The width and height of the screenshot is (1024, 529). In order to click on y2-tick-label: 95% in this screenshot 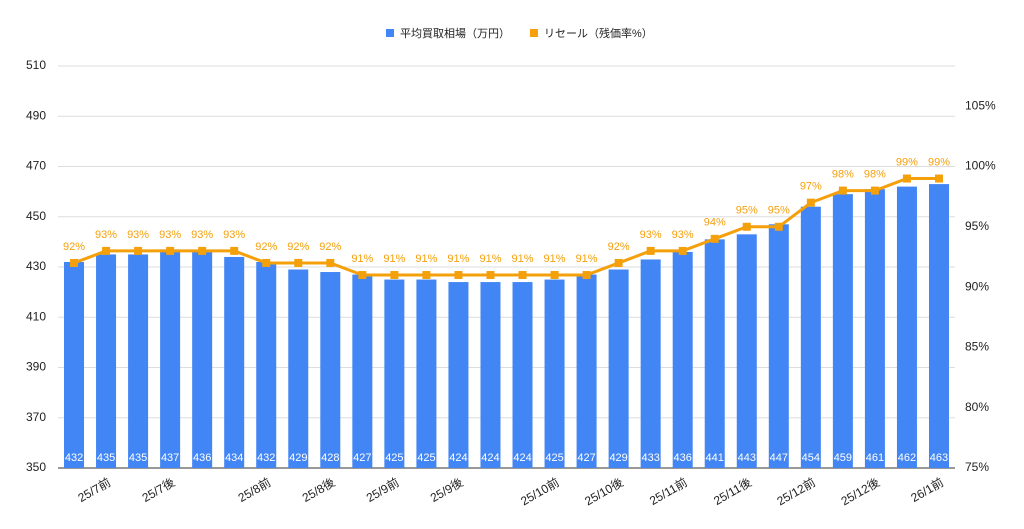, I will do `click(977, 226)`.